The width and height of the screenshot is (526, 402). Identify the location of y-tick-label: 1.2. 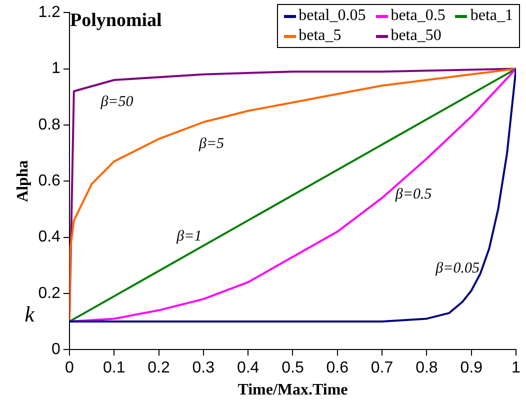
(49, 13).